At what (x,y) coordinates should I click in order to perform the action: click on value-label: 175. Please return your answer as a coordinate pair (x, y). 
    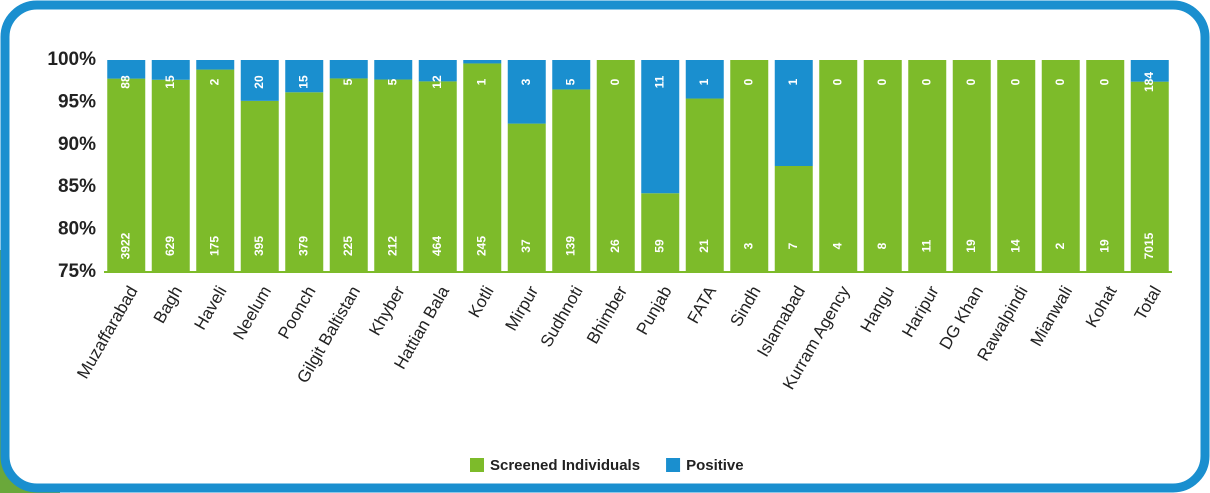
    Looking at the image, I should click on (214, 246).